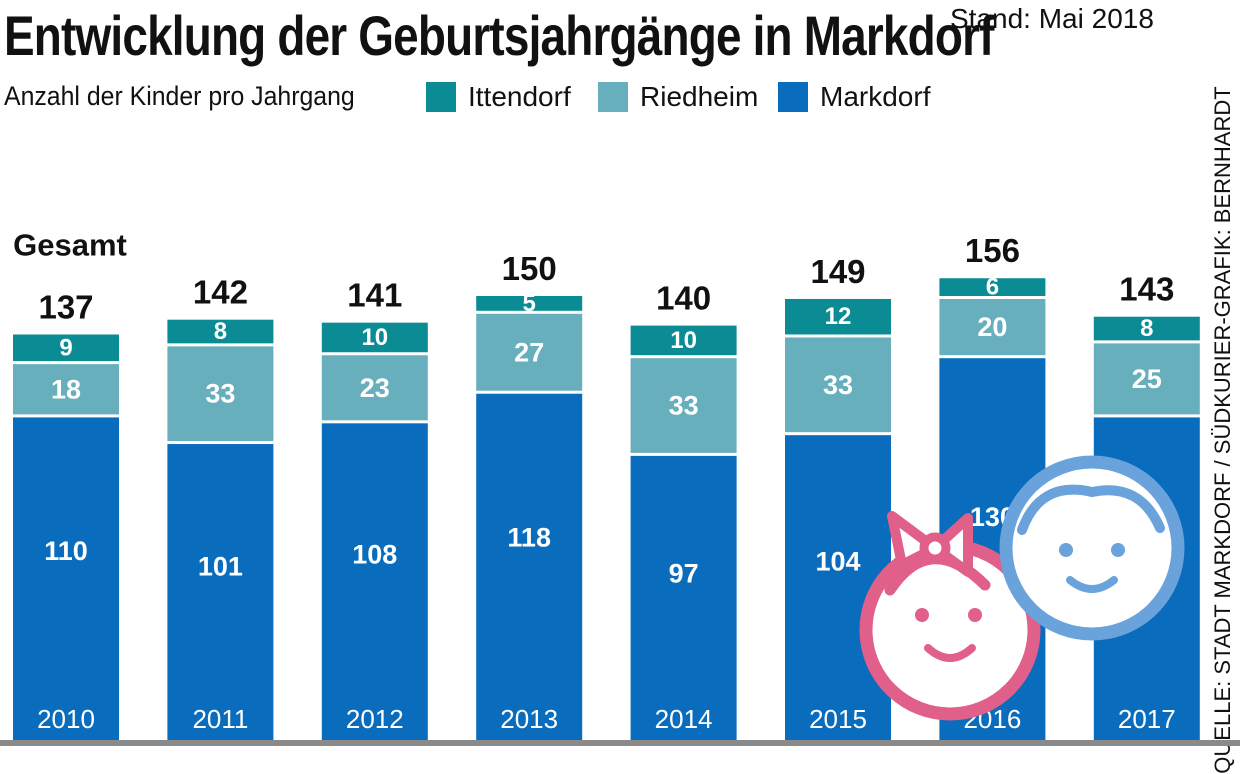 The width and height of the screenshot is (1240, 774). I want to click on bar-ittendorf-2014, so click(683, 340).